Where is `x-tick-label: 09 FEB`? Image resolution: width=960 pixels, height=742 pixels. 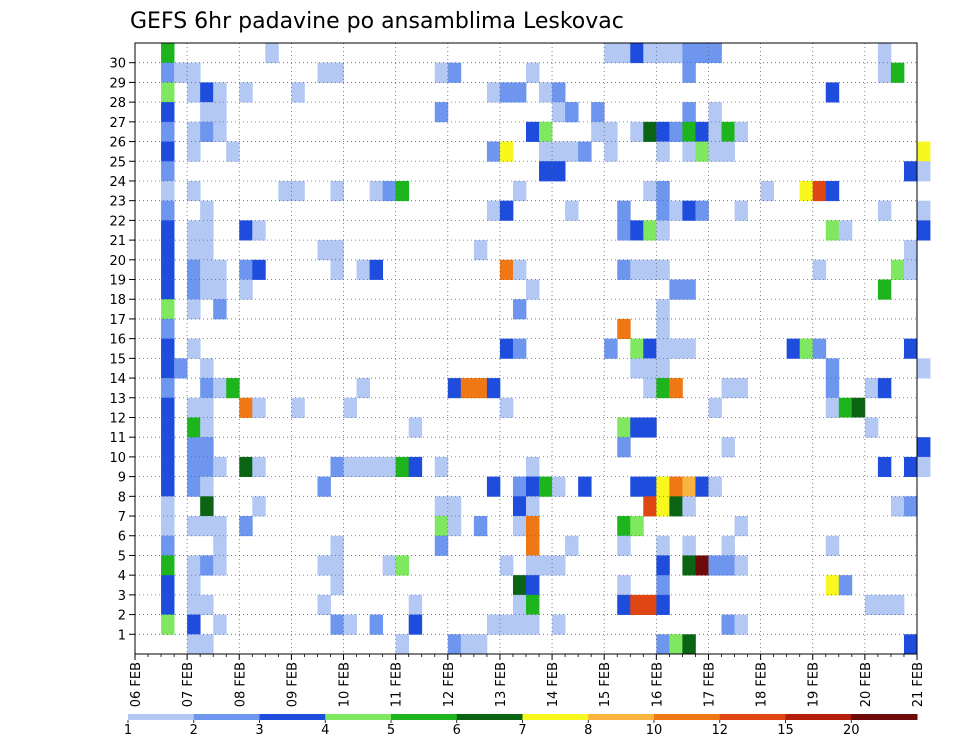 x-tick-label: 09 FEB is located at coordinates (292, 684).